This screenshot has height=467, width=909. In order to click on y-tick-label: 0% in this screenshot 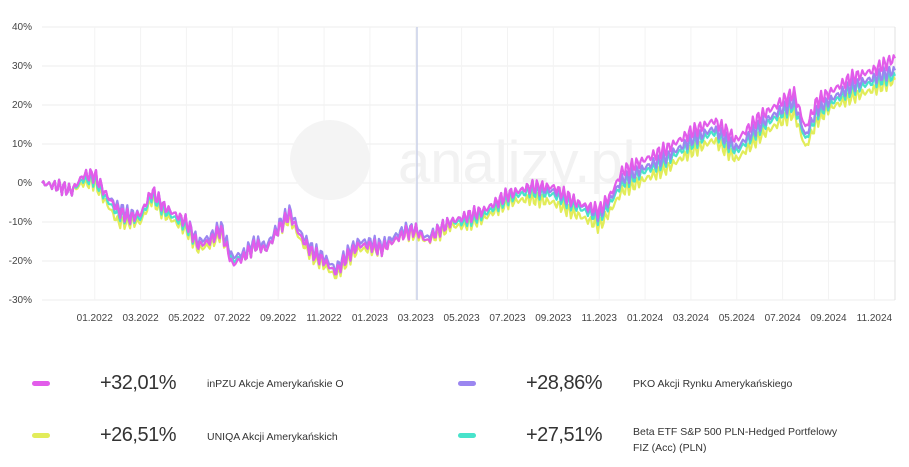, I will do `click(25, 183)`.